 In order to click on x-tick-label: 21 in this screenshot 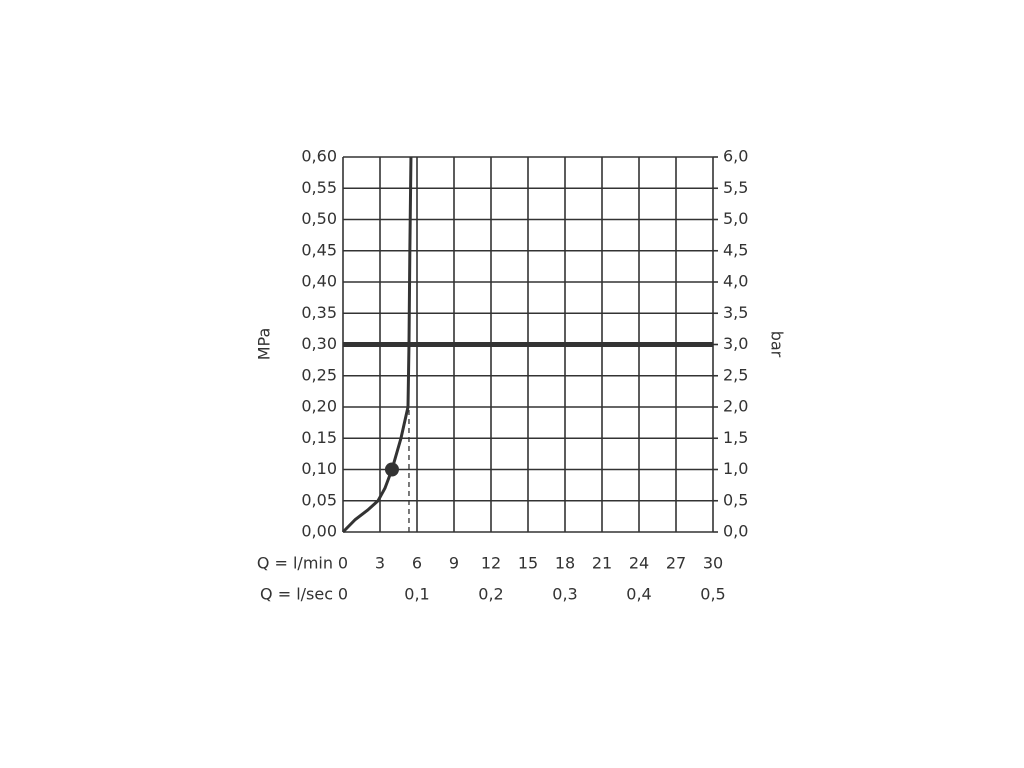, I will do `click(602, 563)`.